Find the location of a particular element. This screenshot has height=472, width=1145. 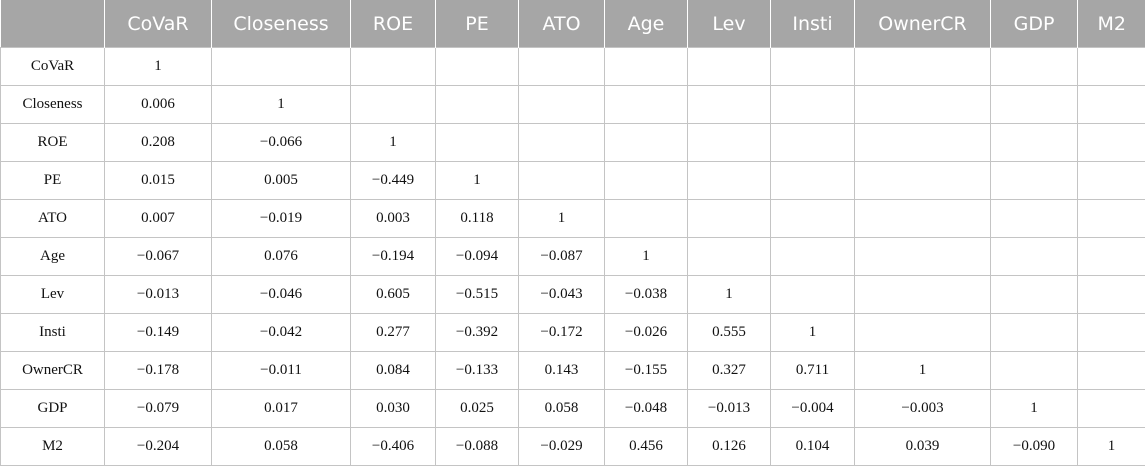

table-row: CoVaR 1 is located at coordinates (572, 66).